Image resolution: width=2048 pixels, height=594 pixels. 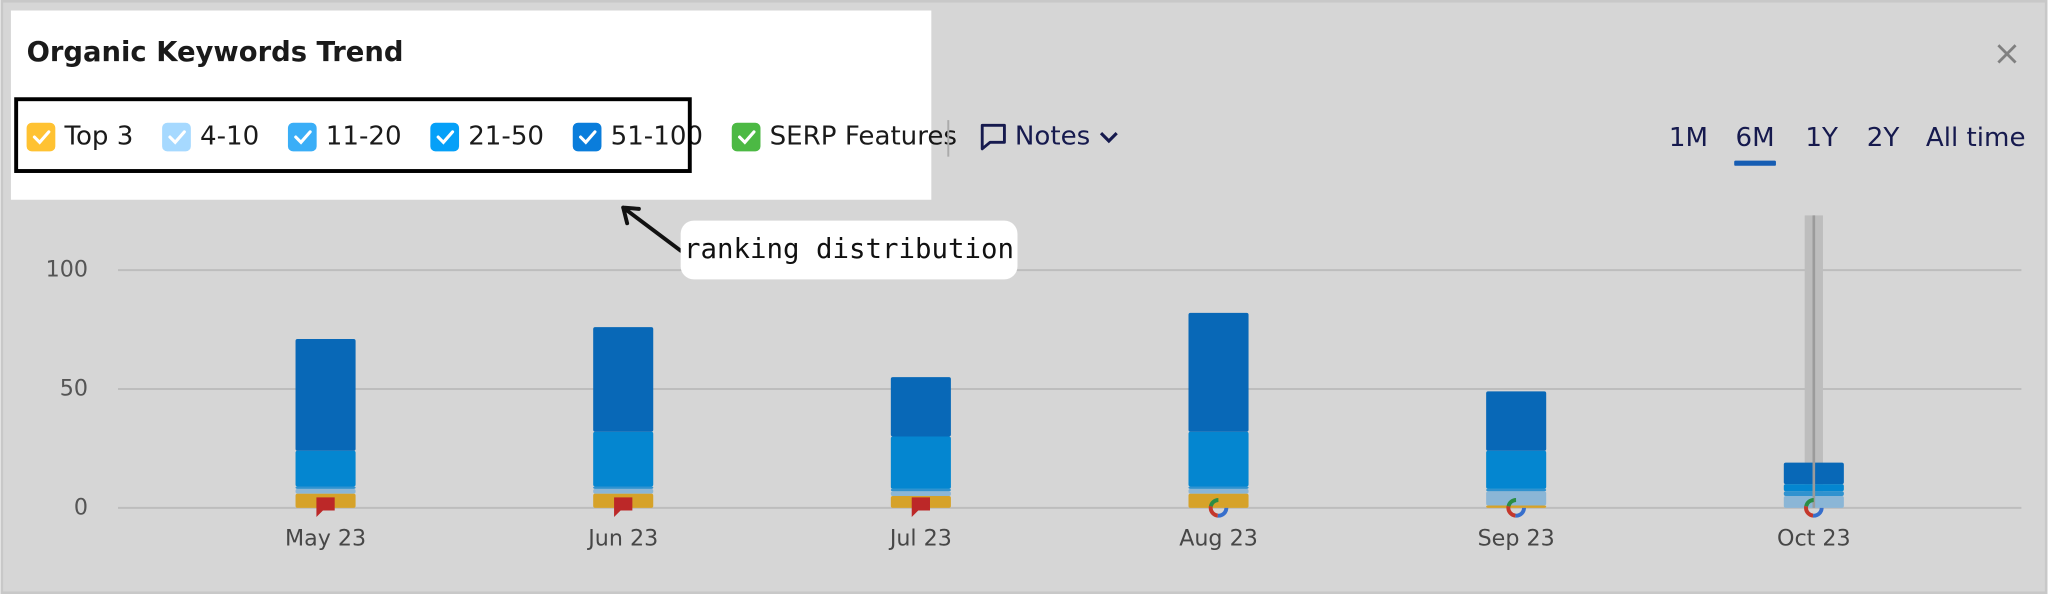 I want to click on period-tab: 6M, so click(x=1755, y=138).